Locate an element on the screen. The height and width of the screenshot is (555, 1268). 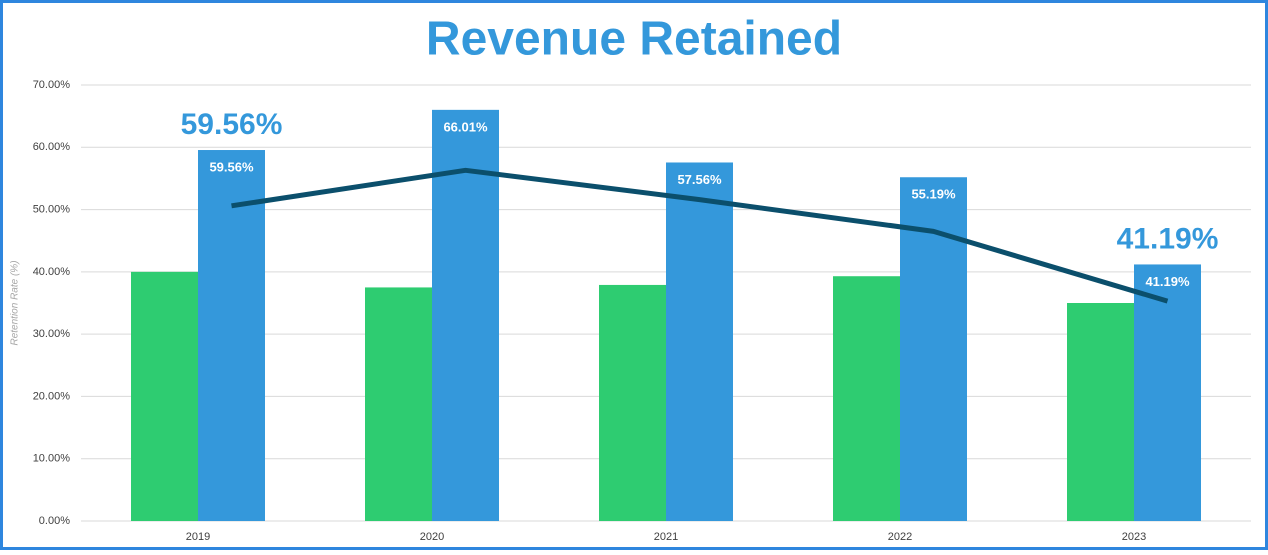
x-tick-label: 2022 is located at coordinates (900, 537).